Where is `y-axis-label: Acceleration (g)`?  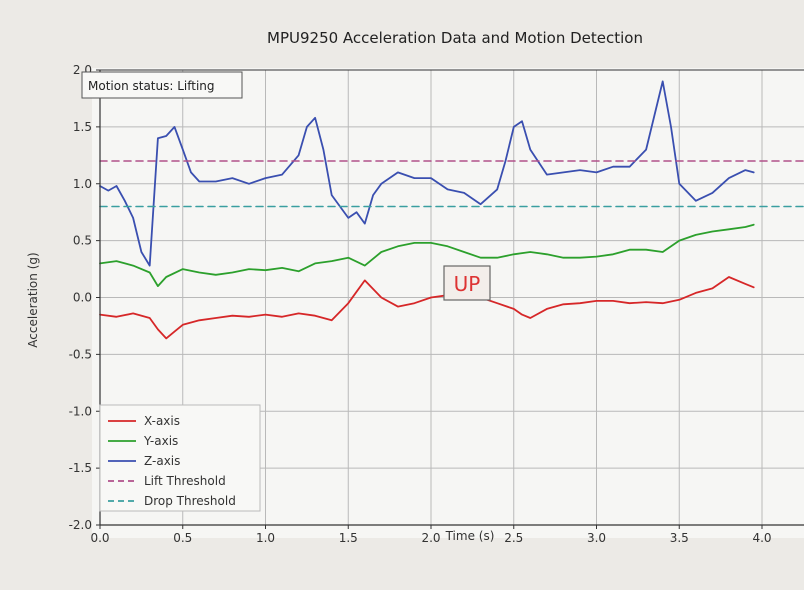 y-axis-label: Acceleration (g) is located at coordinates (33, 299).